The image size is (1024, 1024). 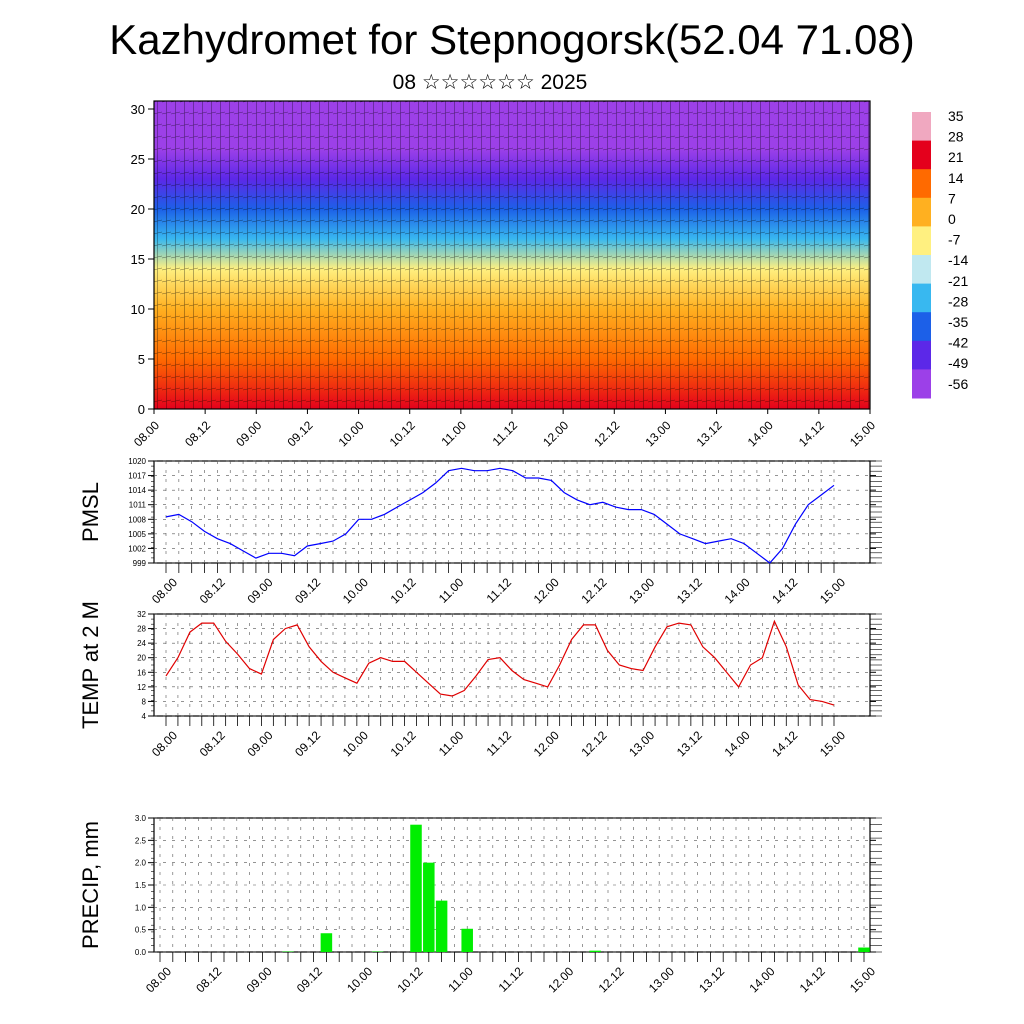 I want to click on color-bar-label: 7, so click(x=952, y=198).